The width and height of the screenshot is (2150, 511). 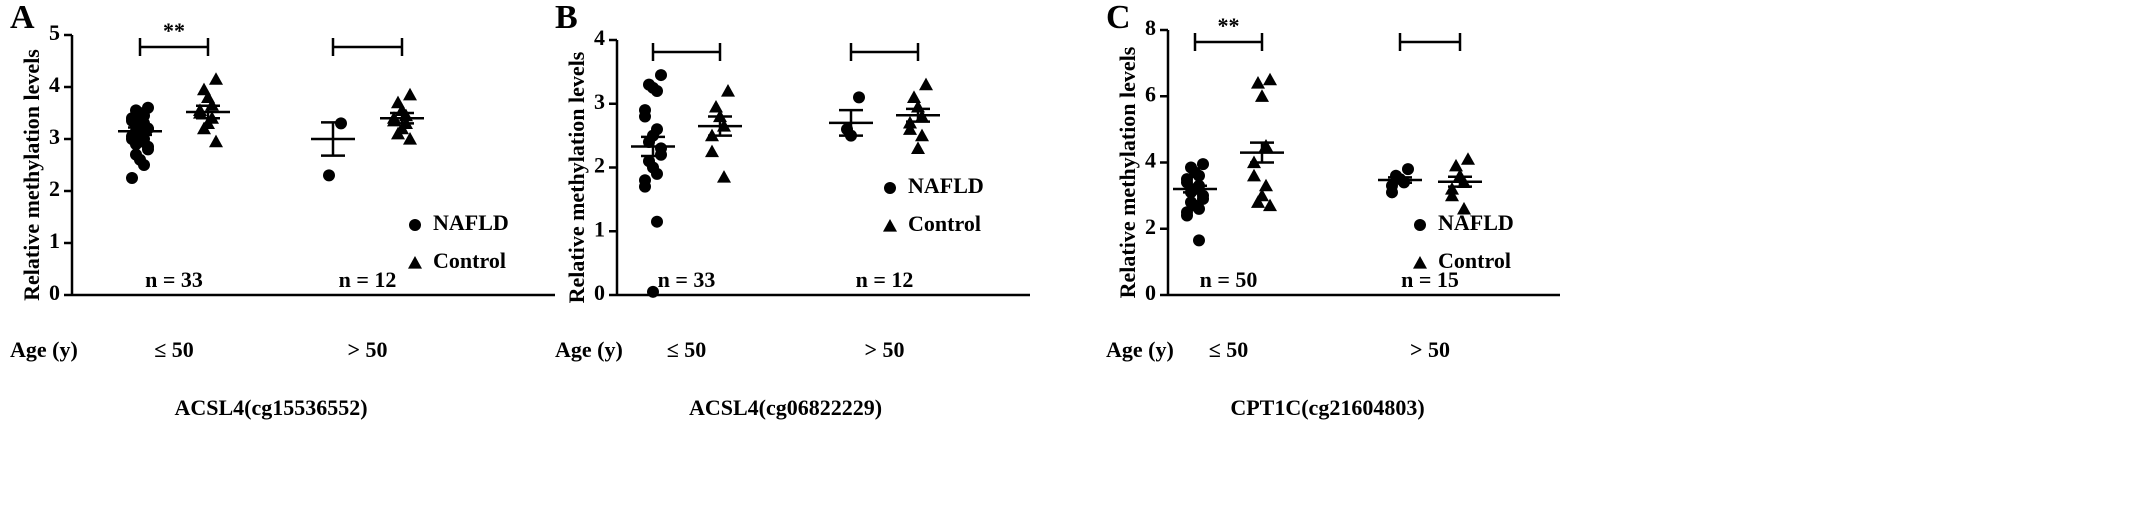 I want to click on y-tick-label: 6, so click(x=1150, y=93).